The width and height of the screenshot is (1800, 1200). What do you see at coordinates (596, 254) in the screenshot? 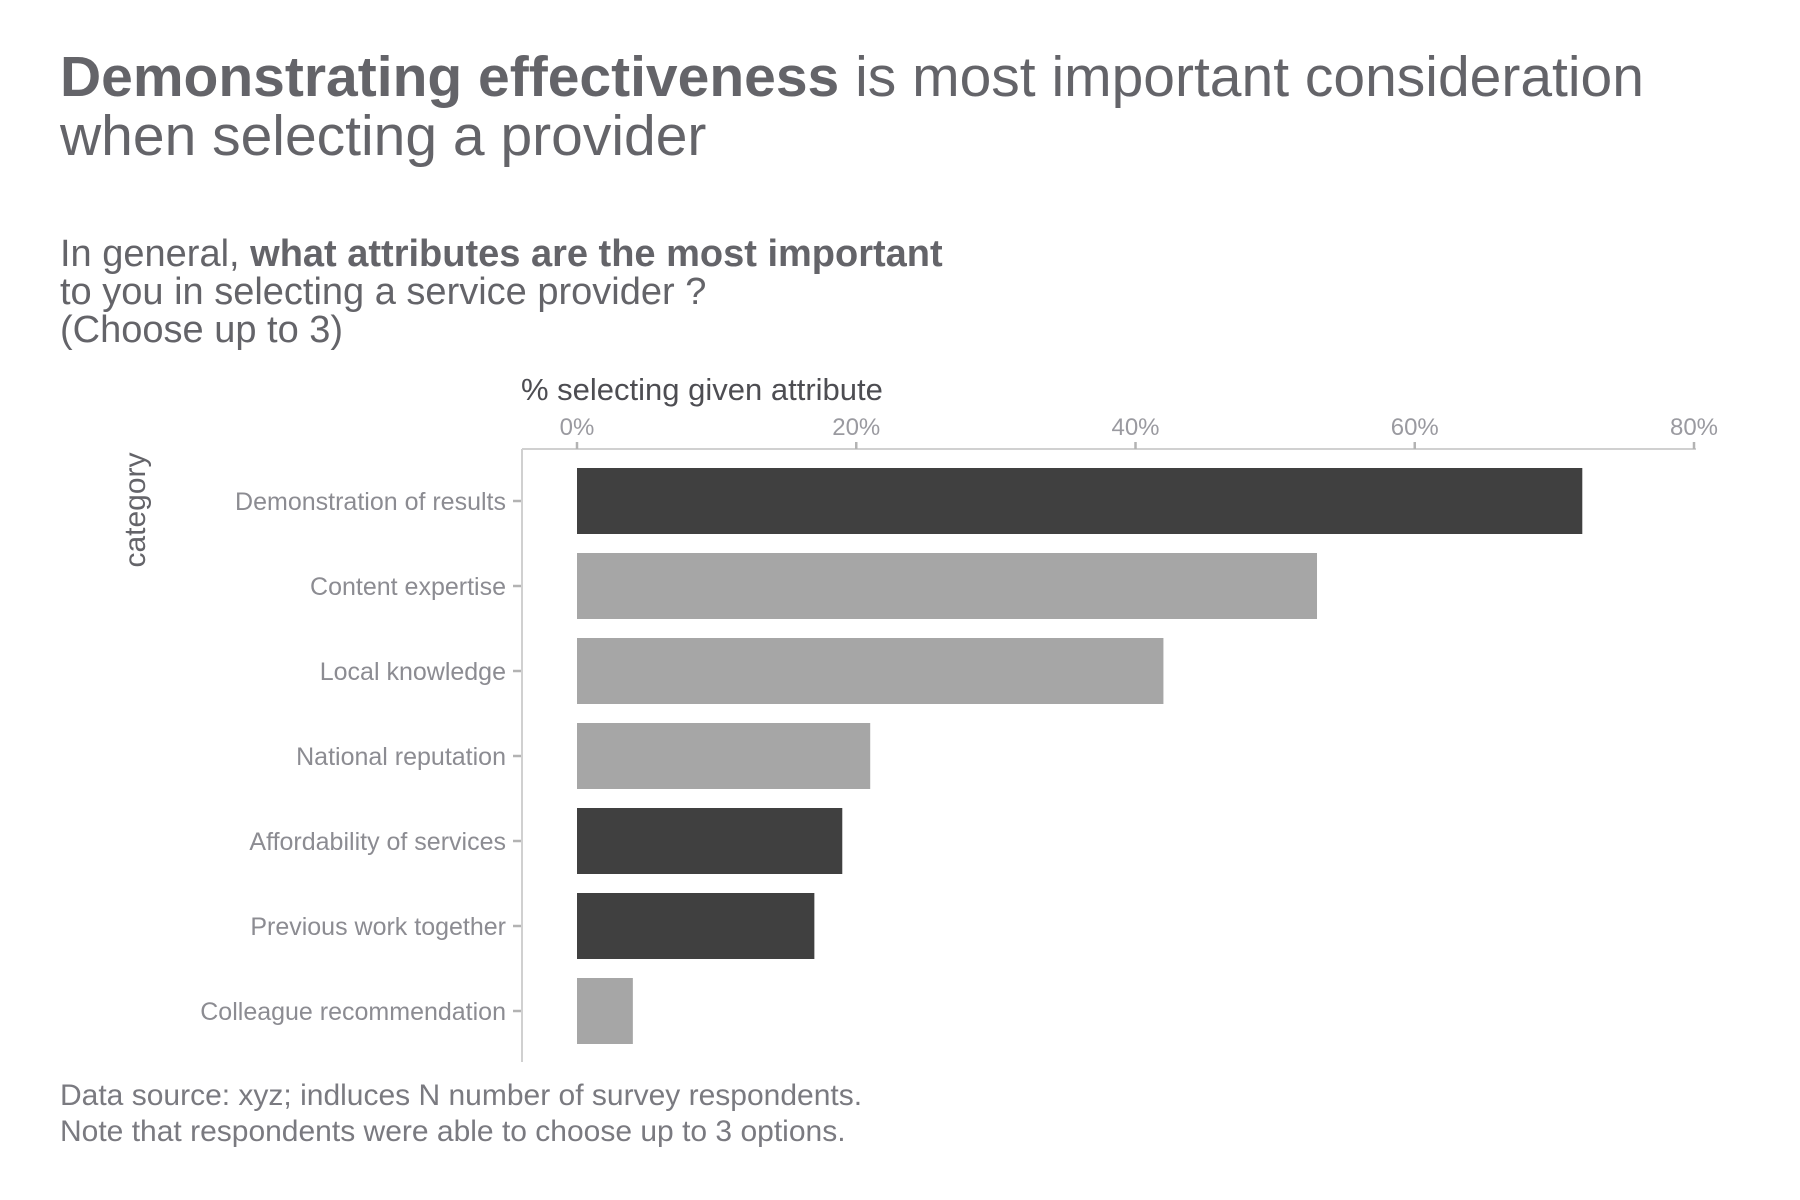
I see `subtitle-bold: what attributes are the most important` at bounding box center [596, 254].